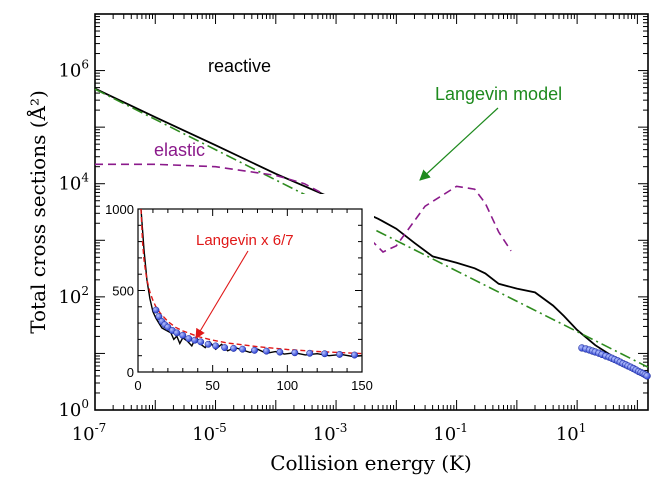  Describe the element at coordinates (123, 291) in the screenshot. I see `inset-y-tick-label: 500` at that location.